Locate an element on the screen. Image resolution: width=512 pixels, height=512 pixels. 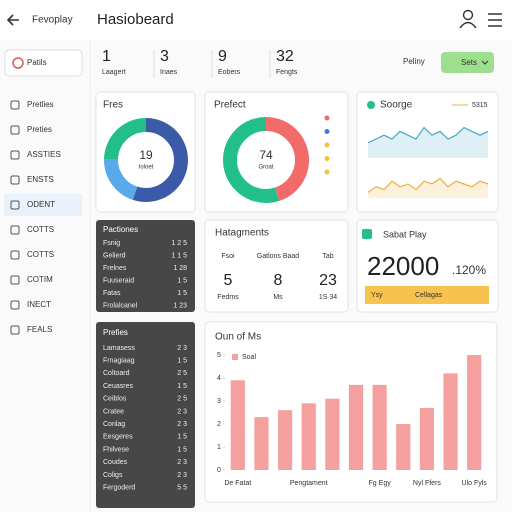
y-tick-label: 1 is located at coordinates (219, 447).